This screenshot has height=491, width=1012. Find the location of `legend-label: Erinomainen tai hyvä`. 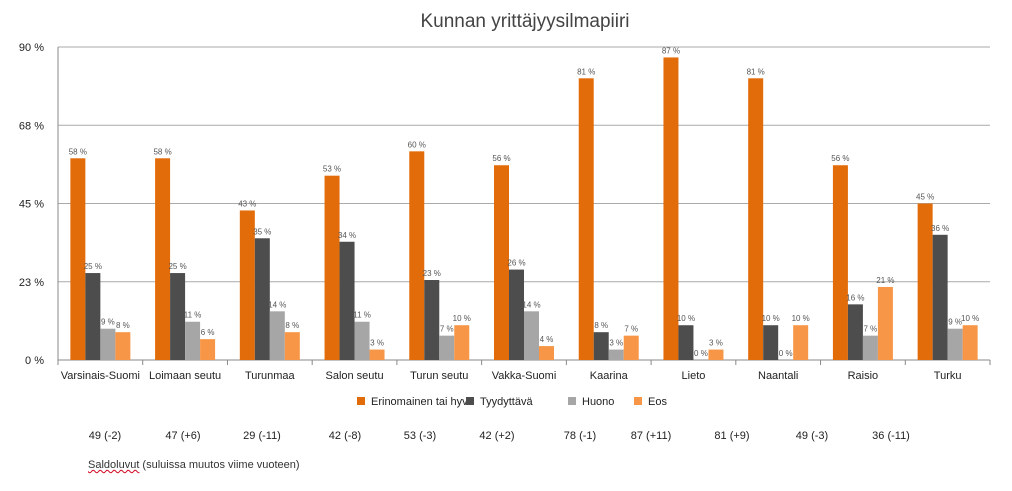

legend-label: Erinomainen tai hyvä is located at coordinates (423, 402).